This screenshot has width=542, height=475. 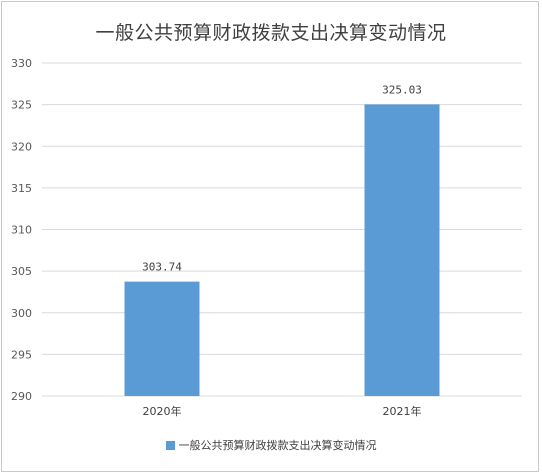 What do you see at coordinates (402, 411) in the screenshot?
I see `x-tick-label: 2021年` at bounding box center [402, 411].